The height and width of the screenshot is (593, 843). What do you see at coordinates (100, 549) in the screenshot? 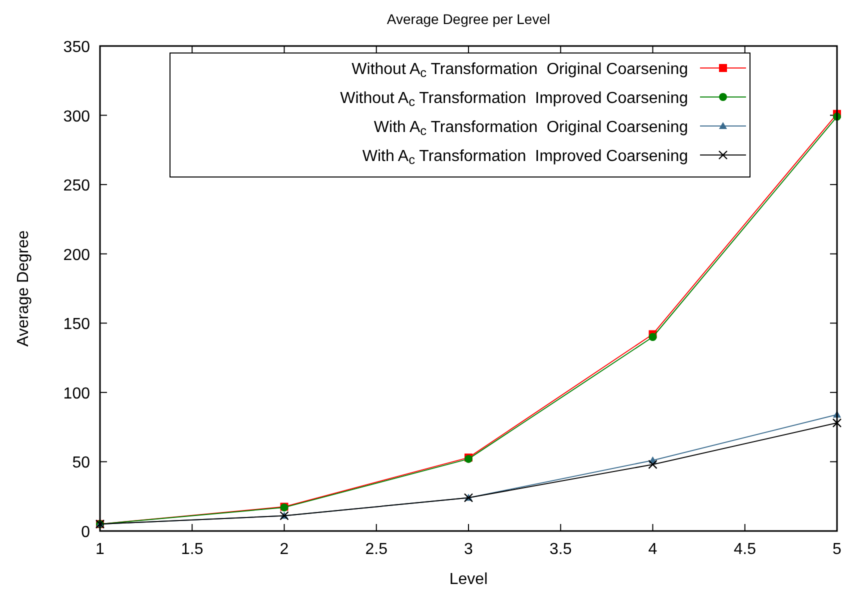
I see `x-tick-label: 1` at bounding box center [100, 549].